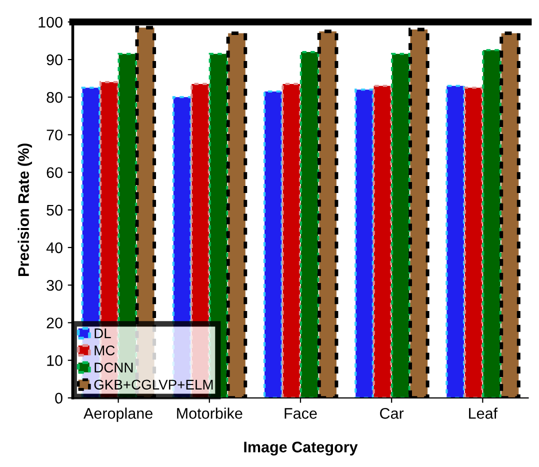  I want to click on legend-label: MC, so click(104, 351).